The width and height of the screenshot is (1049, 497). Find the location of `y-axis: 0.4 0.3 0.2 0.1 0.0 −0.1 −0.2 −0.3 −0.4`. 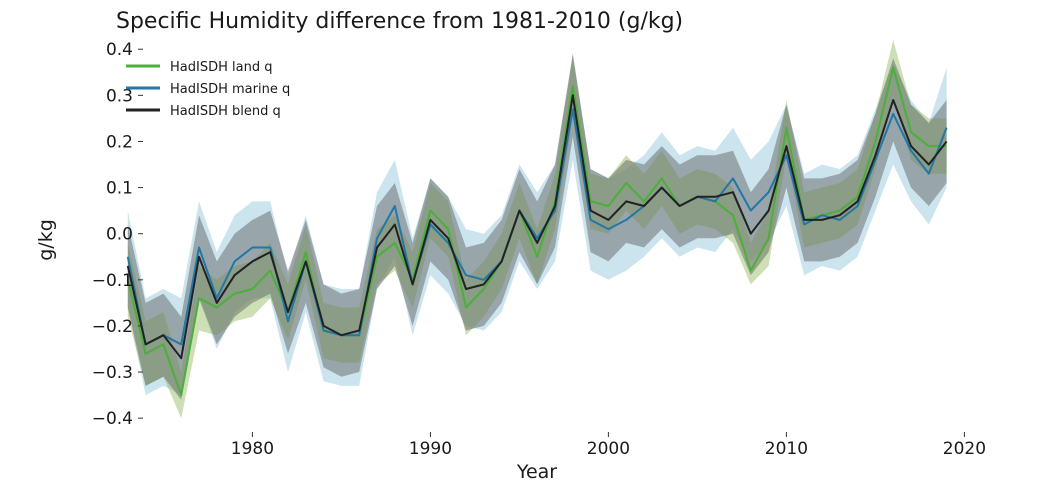

y-axis: 0.4 0.3 0.2 0.1 0.0 −0.1 −0.2 −0.3 −0.4 is located at coordinates (117, 234).